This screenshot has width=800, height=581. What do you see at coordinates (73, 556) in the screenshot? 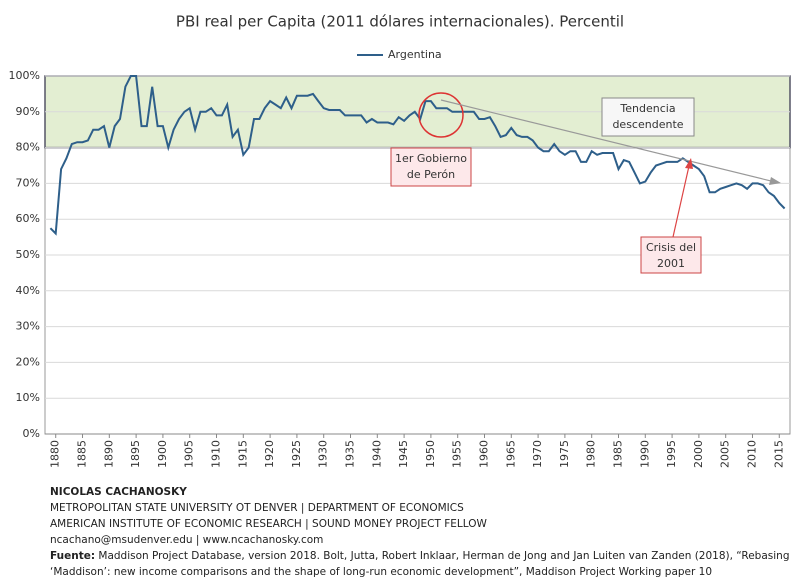
I see `source-label: Fuente:` at bounding box center [73, 556].